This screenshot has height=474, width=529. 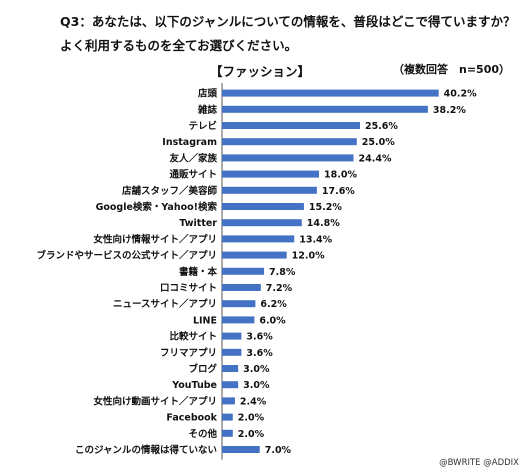 I want to click on question-line-1: Q3：あなたは、以下のジャンルについての情報を、普段はどこで得ていますか？, so click(x=288, y=21).